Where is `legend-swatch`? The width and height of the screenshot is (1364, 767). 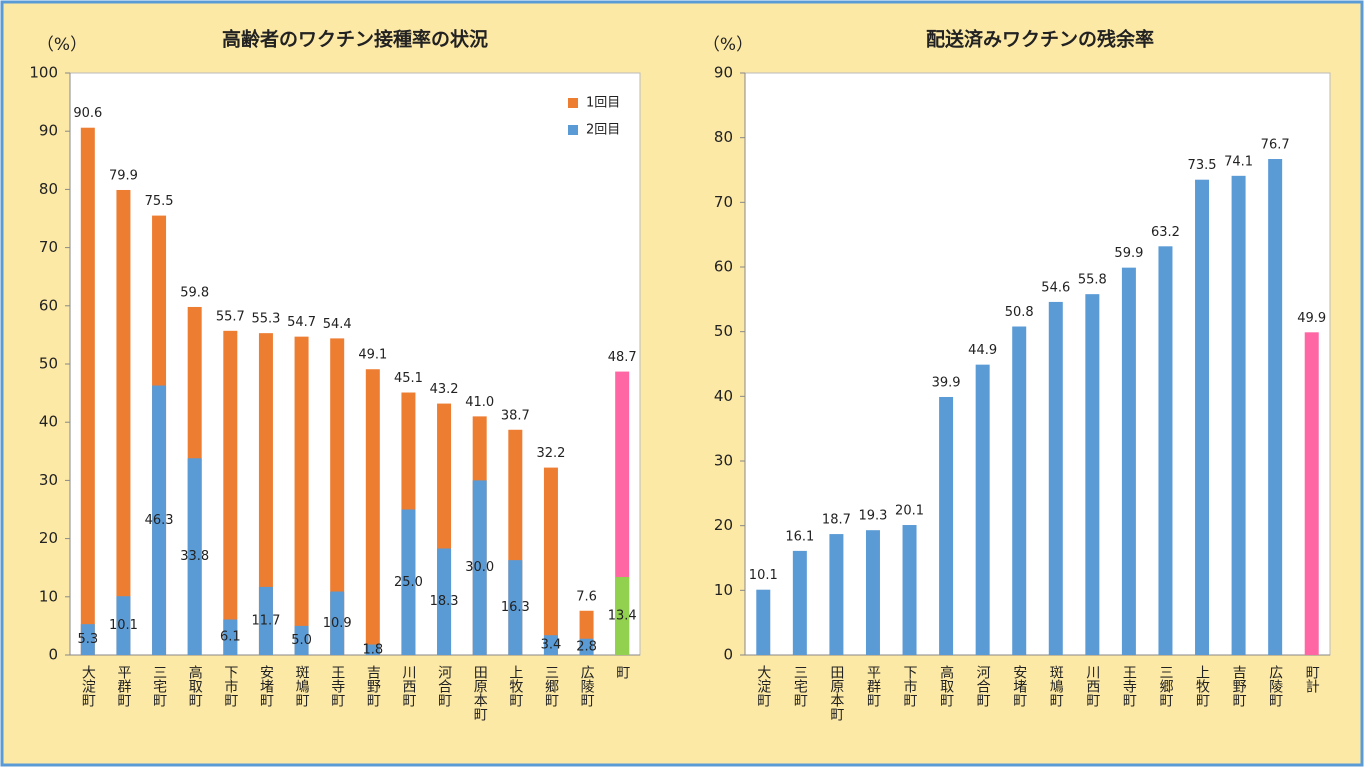
legend-swatch is located at coordinates (573, 103).